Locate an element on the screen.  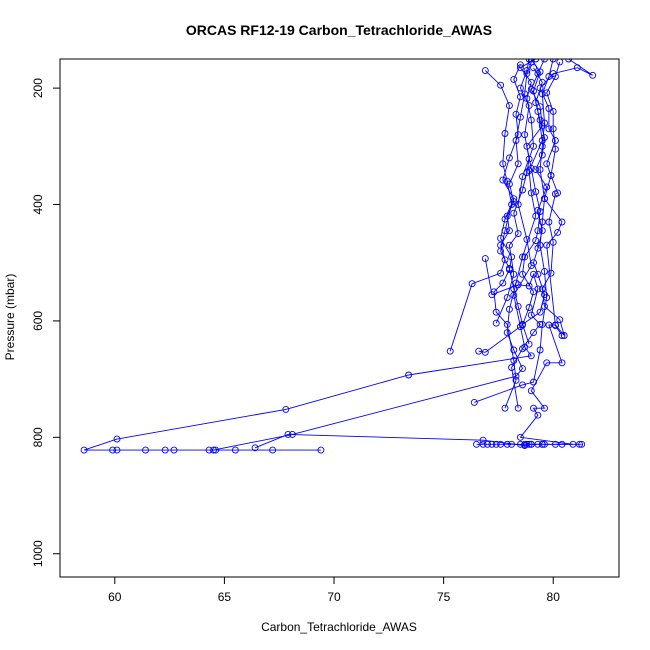
y-axis-label: Pressure (mbar) is located at coordinates (10, 317).